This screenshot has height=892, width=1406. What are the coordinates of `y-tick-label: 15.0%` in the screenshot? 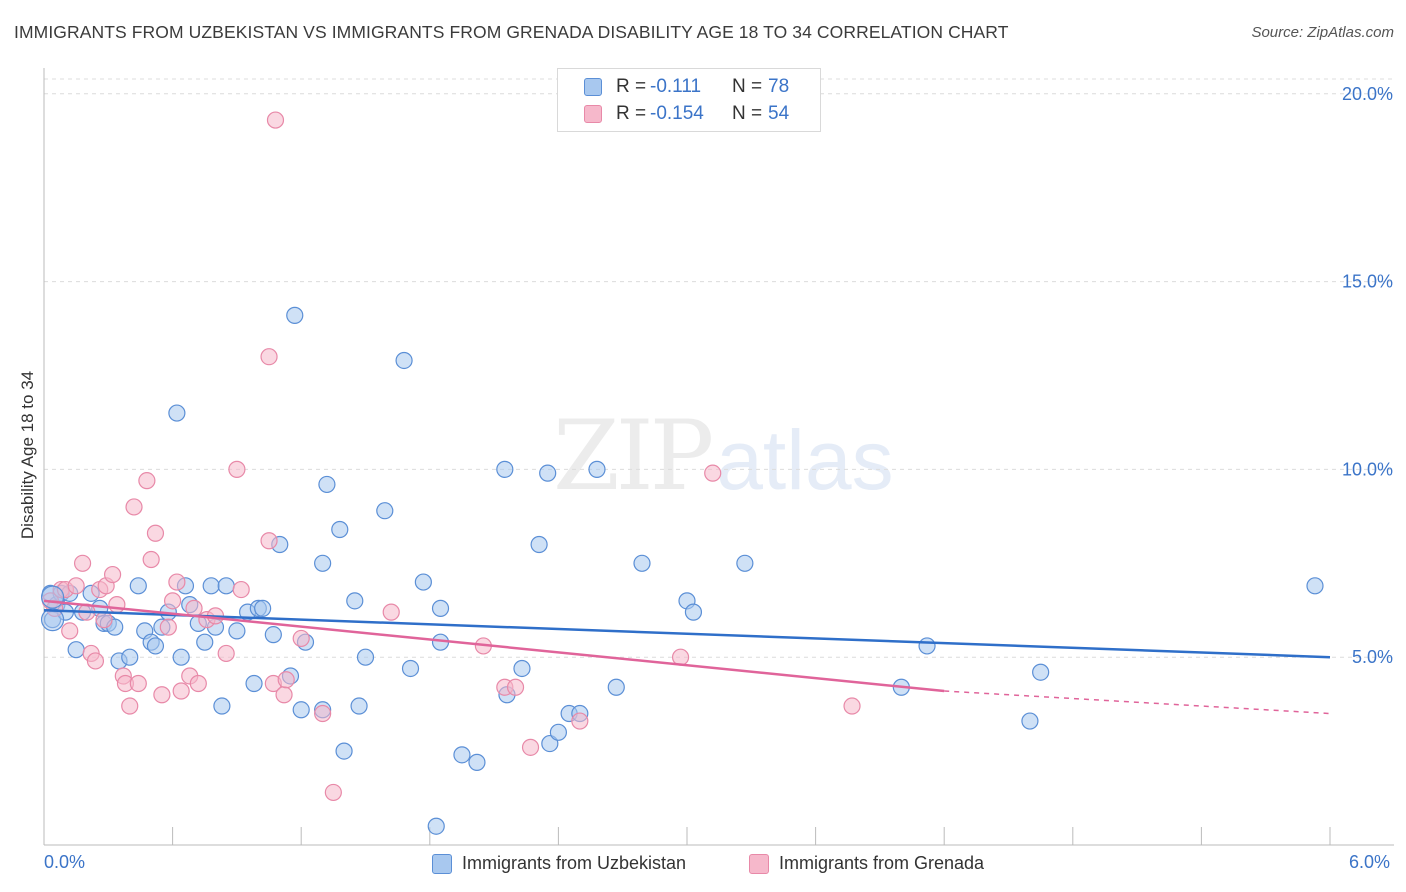 It's located at (1367, 282).